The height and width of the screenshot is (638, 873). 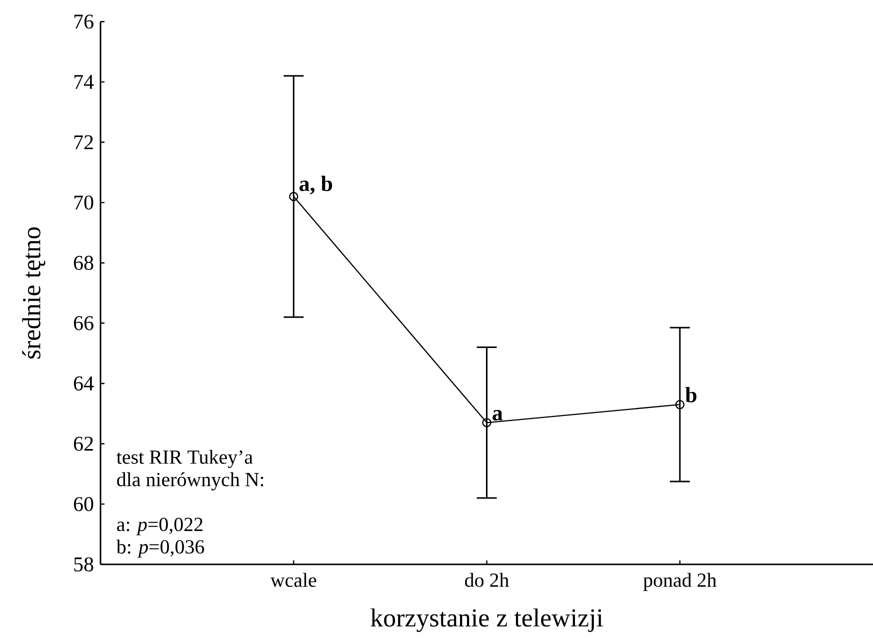 I want to click on y-tick-label: 72, so click(x=83, y=142).